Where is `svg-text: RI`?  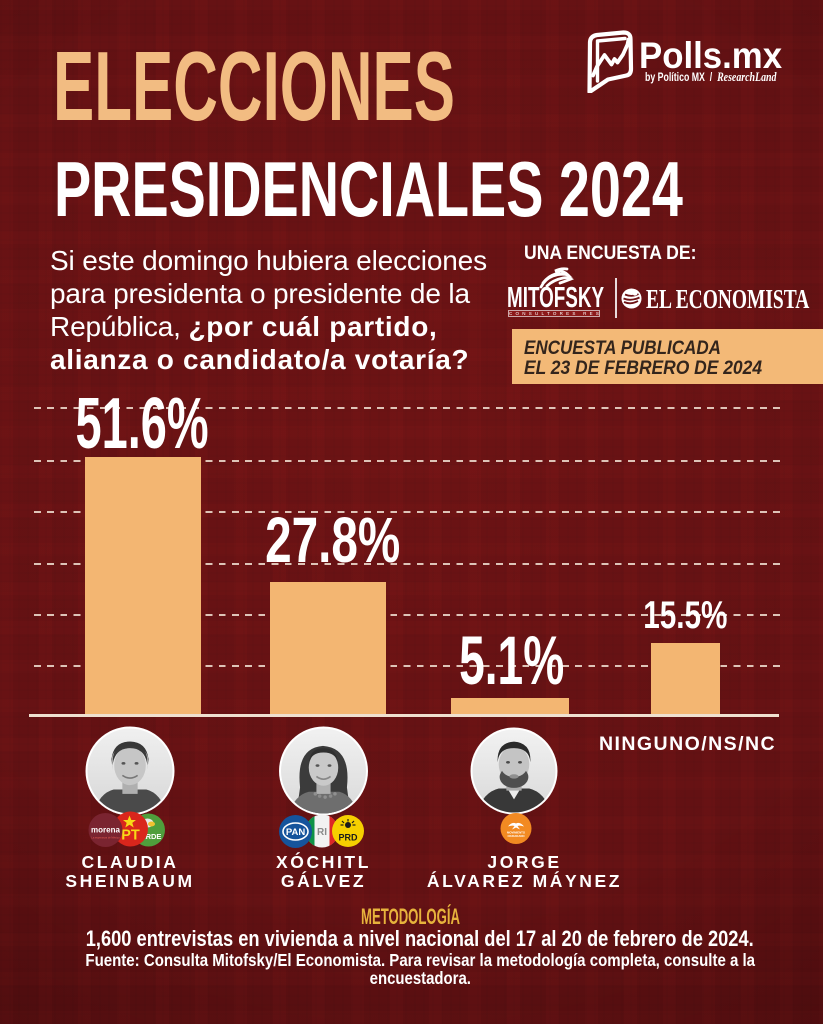
svg-text: RI is located at coordinates (322, 832).